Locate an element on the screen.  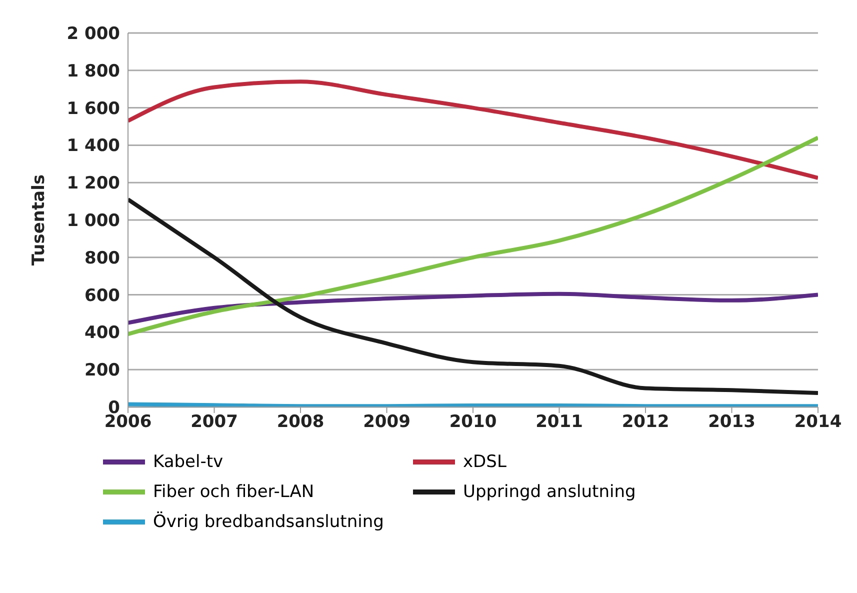
x-tick-label: 2010 is located at coordinates (473, 422).